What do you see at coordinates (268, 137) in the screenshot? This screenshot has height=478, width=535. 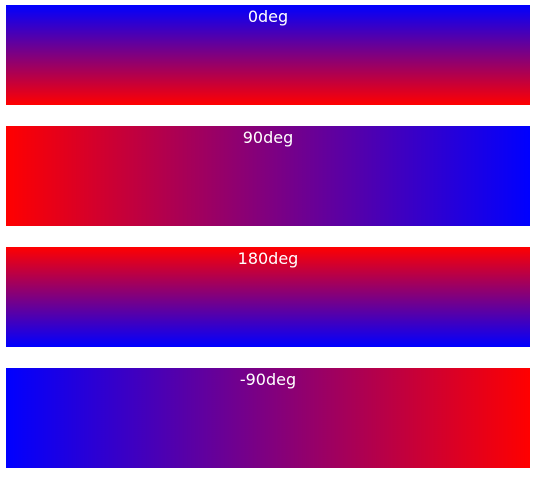 I see `gradient-label: 90deg` at bounding box center [268, 137].